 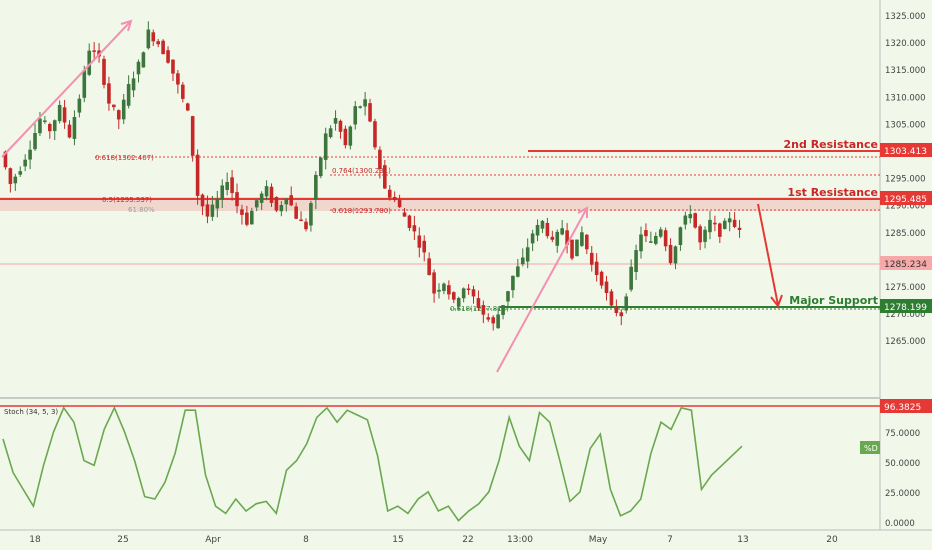 What do you see at coordinates (479, 309) in the screenshot?
I see `fib-label: 0.618(1277.813)` at bounding box center [479, 309].